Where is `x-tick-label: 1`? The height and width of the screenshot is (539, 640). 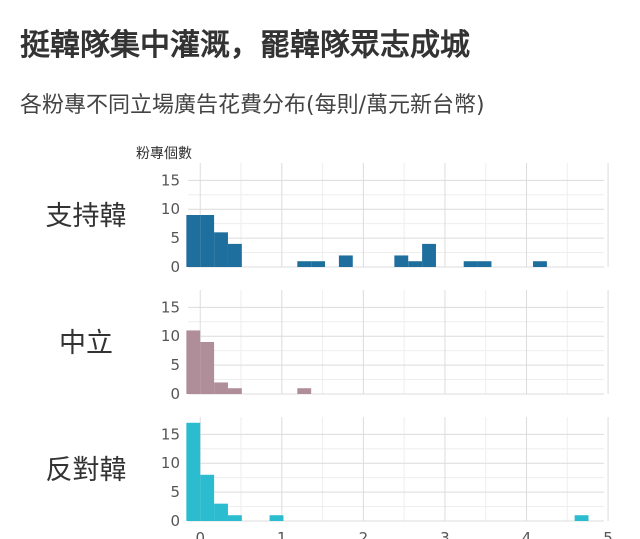 x-tick-label: 1 is located at coordinates (282, 534).